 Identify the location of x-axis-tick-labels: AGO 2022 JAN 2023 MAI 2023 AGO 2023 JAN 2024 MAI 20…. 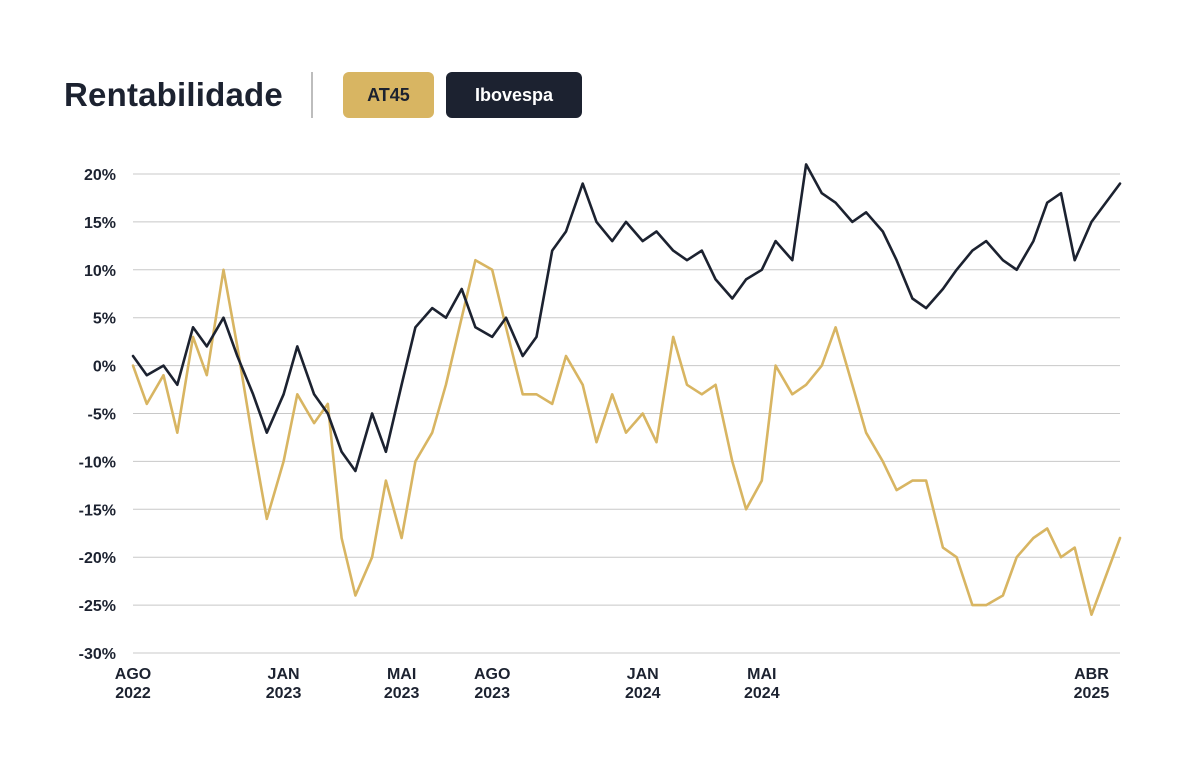
(612, 684).